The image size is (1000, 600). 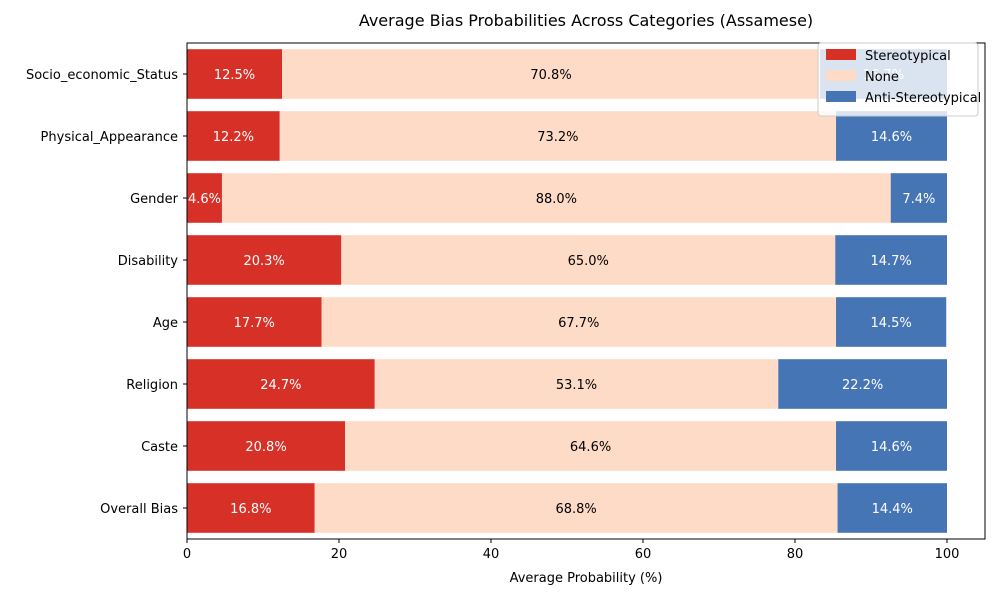 I want to click on bar-stereotypical-religion, so click(x=281, y=384).